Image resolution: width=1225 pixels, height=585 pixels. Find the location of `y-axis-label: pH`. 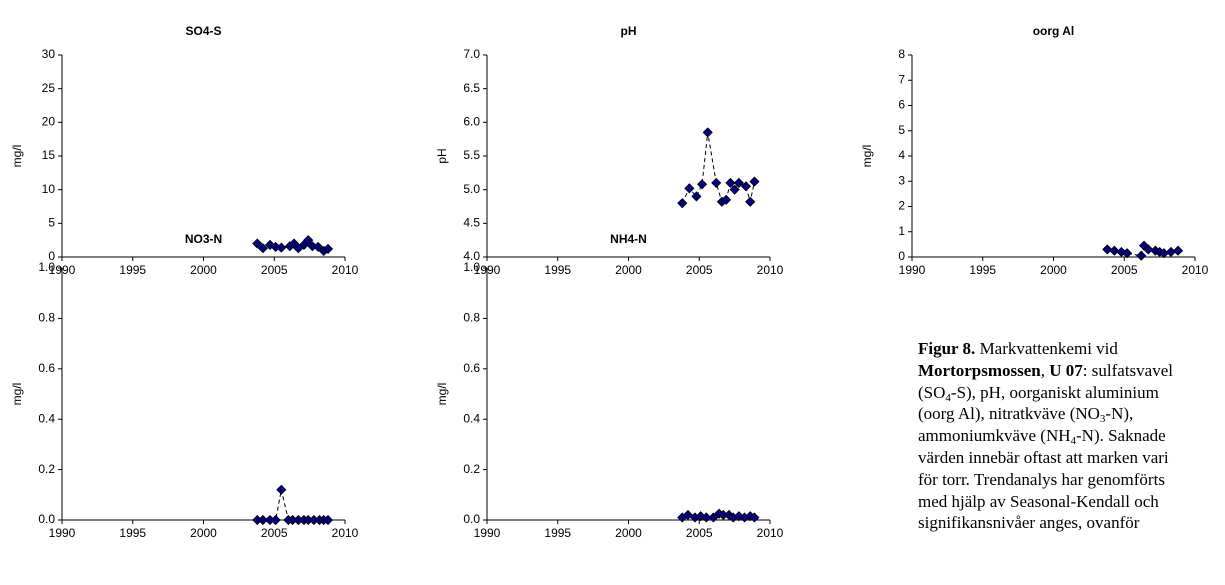

y-axis-label: pH is located at coordinates (442, 155).